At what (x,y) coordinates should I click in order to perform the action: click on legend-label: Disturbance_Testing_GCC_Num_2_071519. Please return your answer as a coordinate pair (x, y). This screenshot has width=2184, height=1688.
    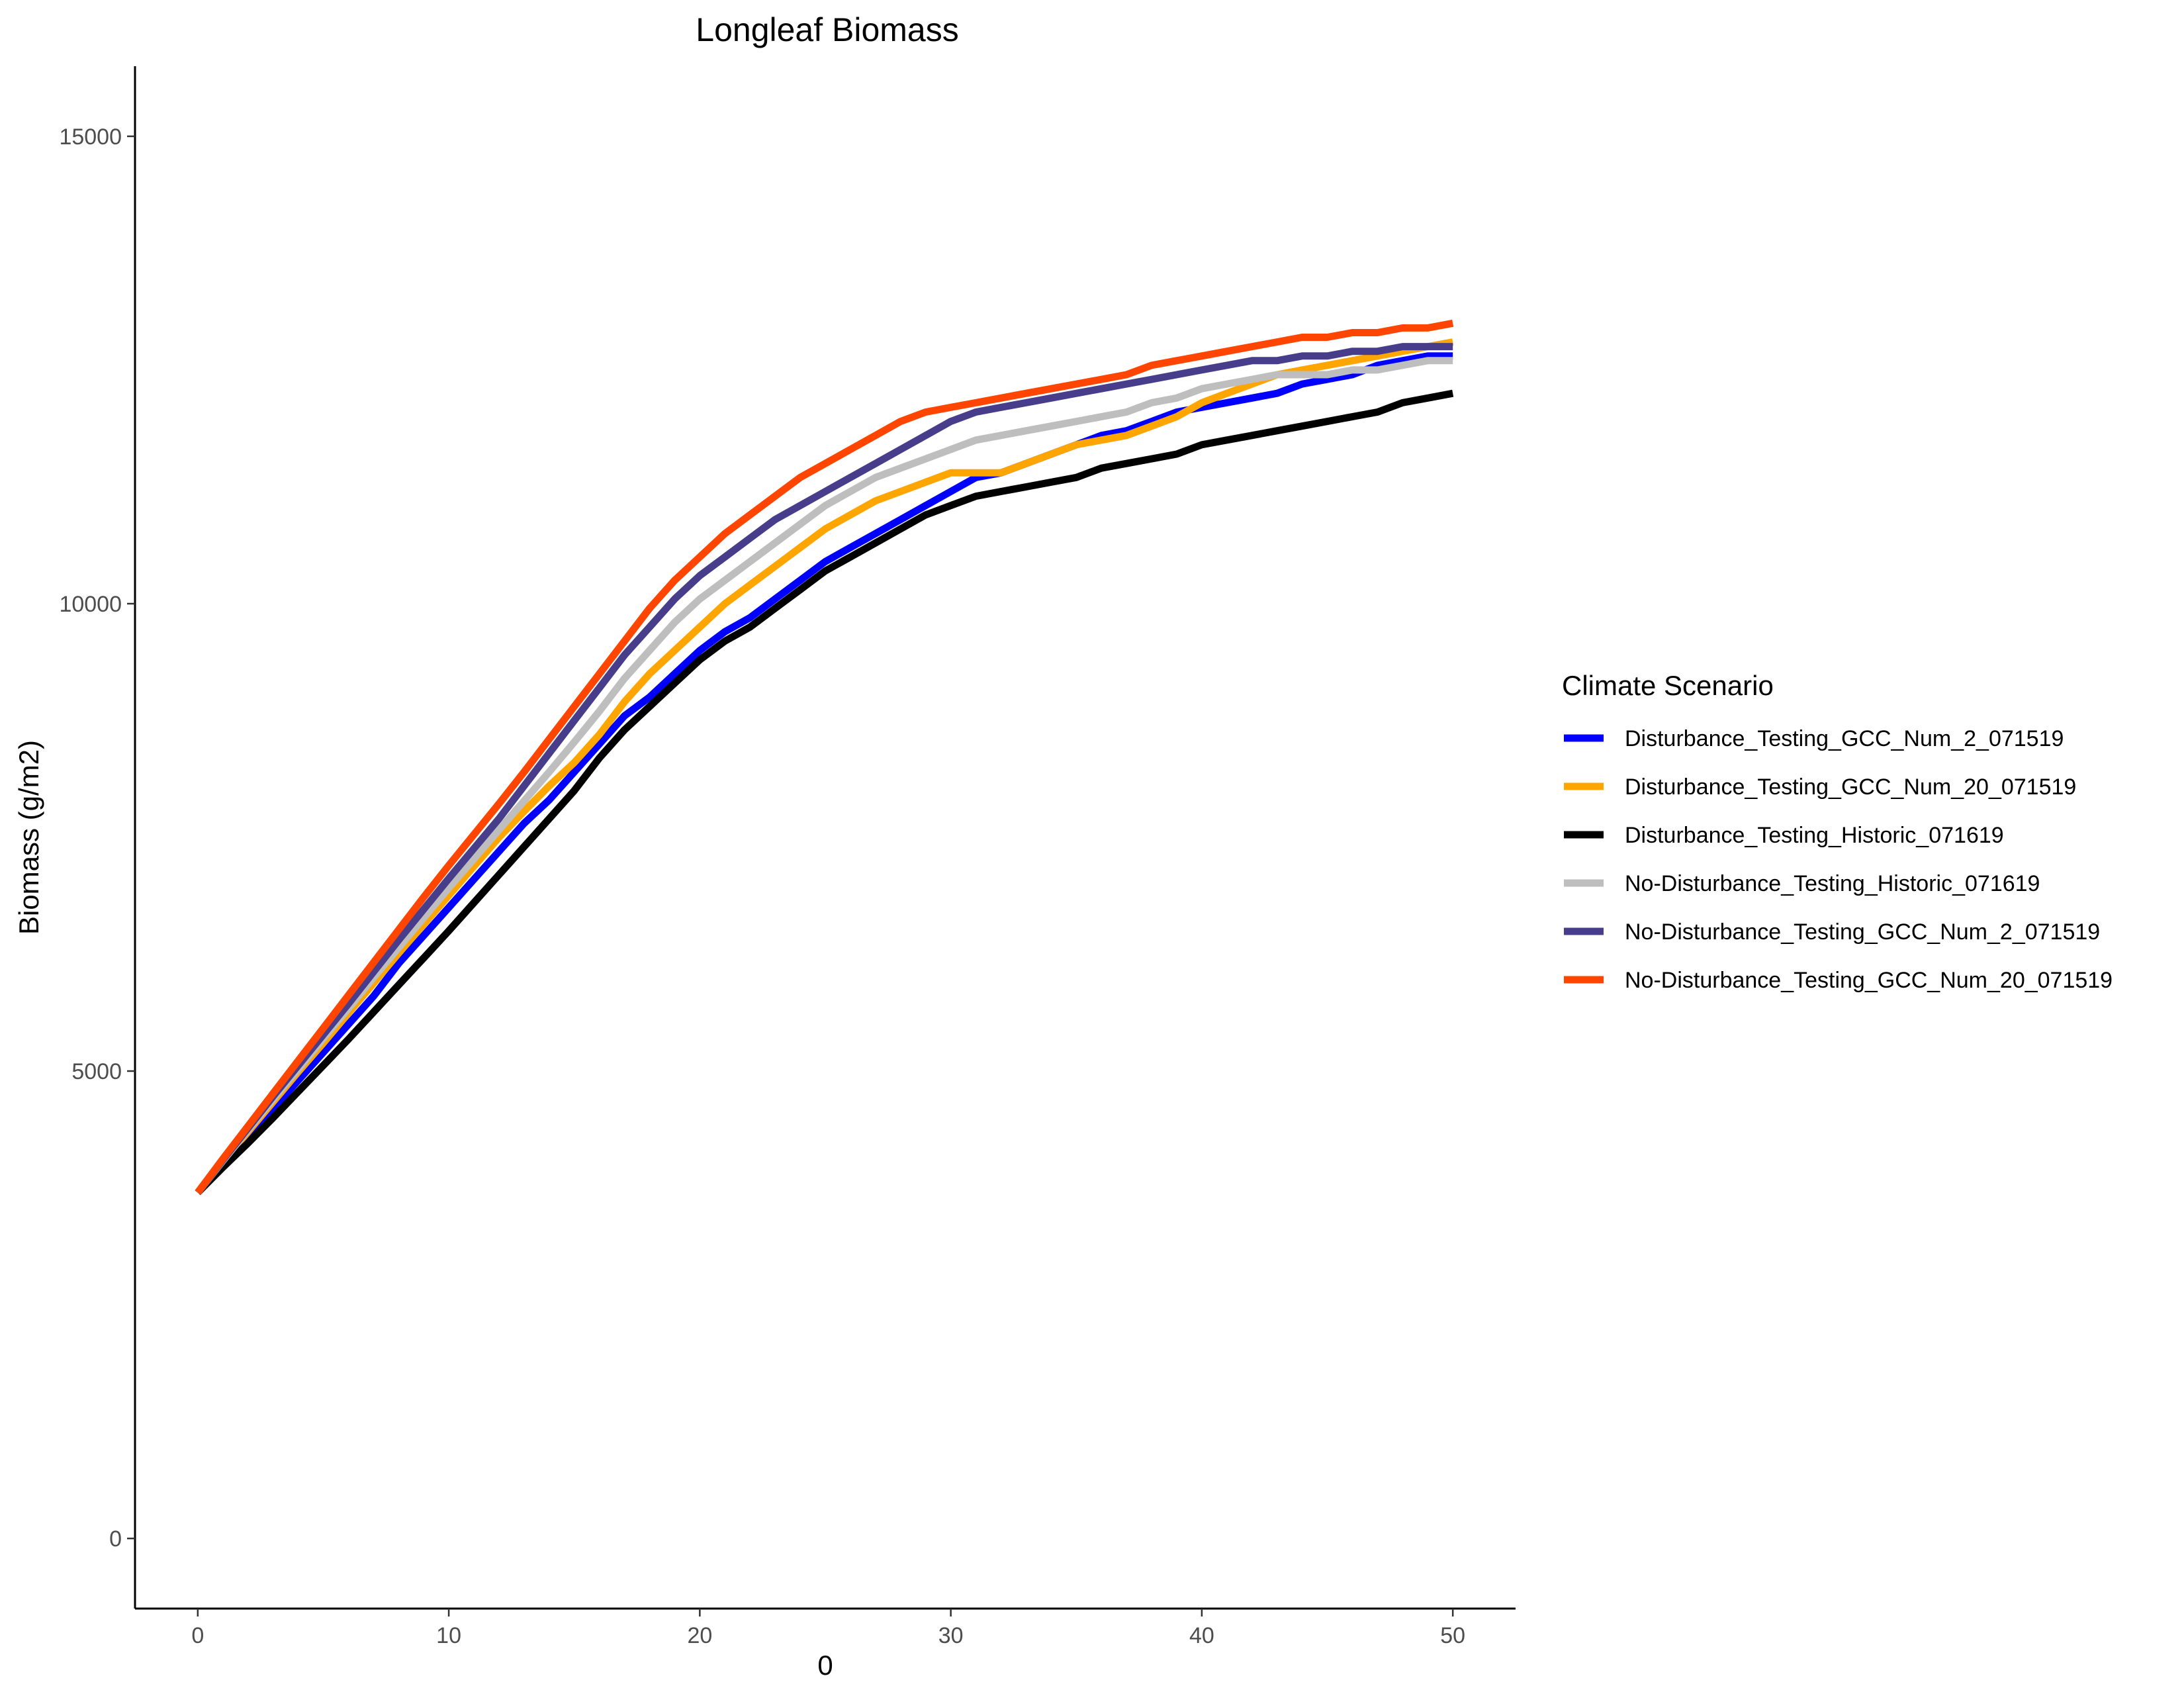
    Looking at the image, I should click on (1844, 738).